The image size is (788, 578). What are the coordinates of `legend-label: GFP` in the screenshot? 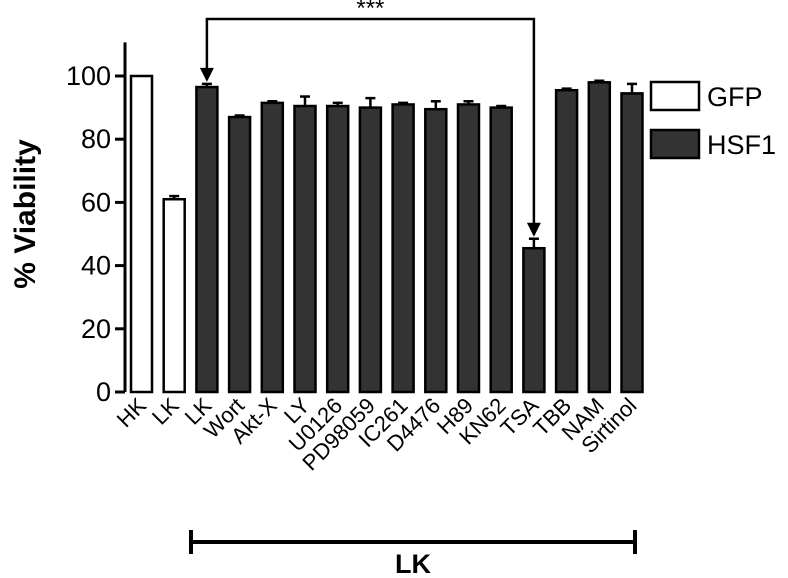 It's located at (735, 97).